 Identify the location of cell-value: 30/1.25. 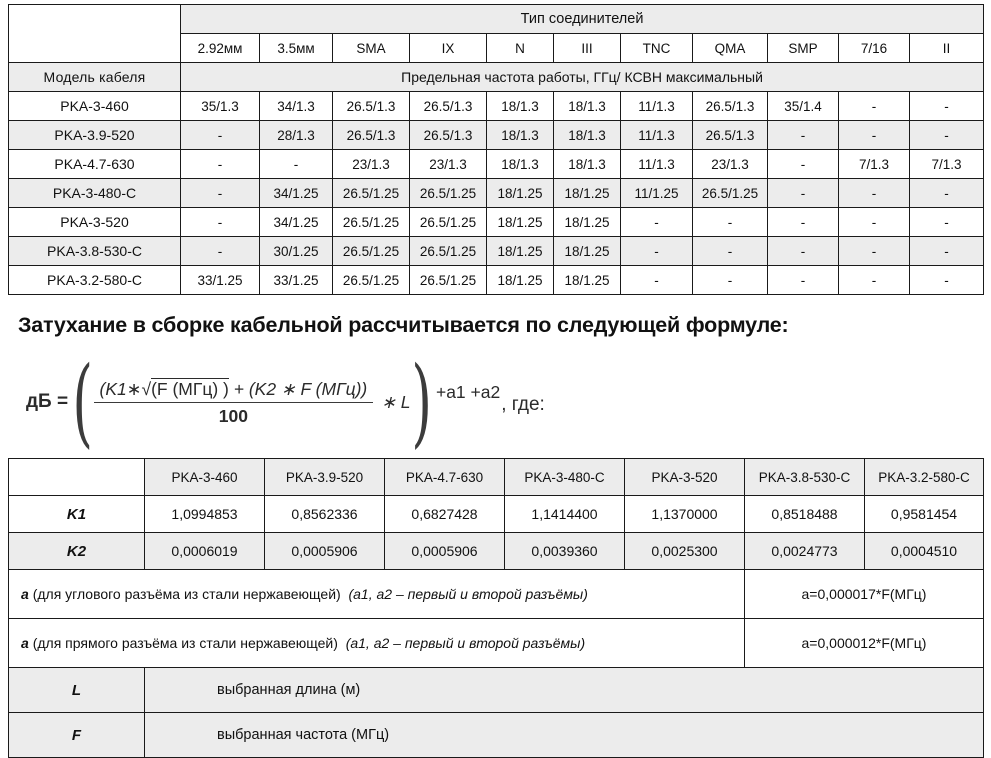
(296, 251).